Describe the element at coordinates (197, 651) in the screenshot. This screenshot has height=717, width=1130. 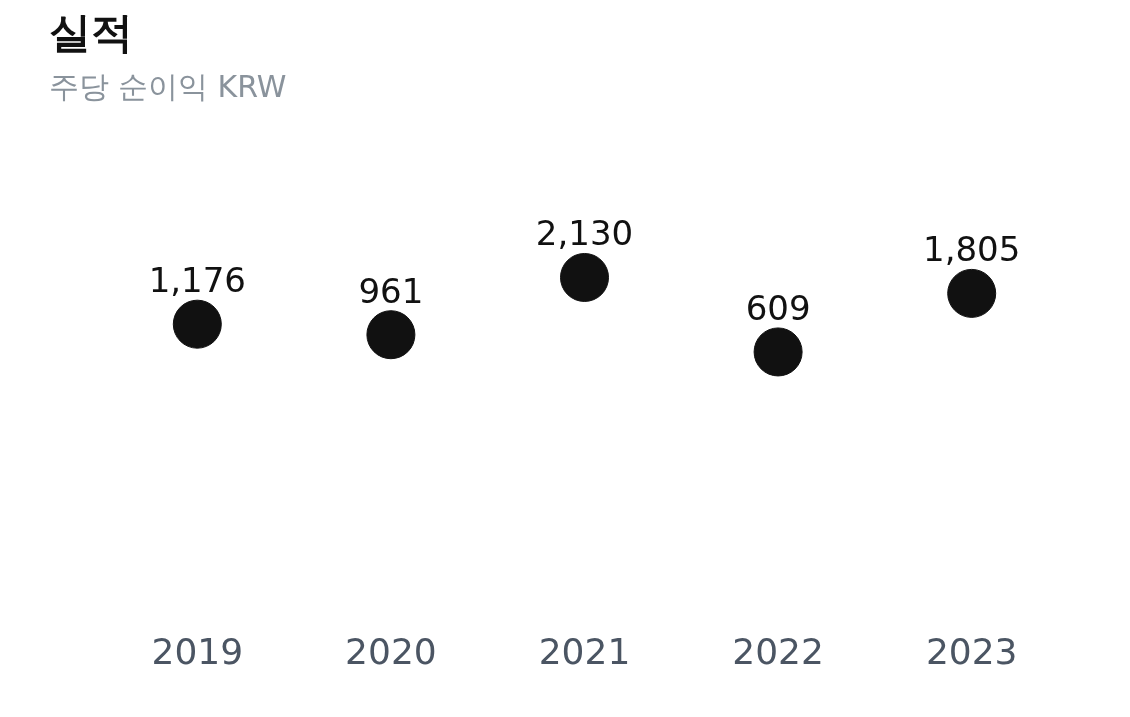
I see `x-tick-label: 2019` at that location.